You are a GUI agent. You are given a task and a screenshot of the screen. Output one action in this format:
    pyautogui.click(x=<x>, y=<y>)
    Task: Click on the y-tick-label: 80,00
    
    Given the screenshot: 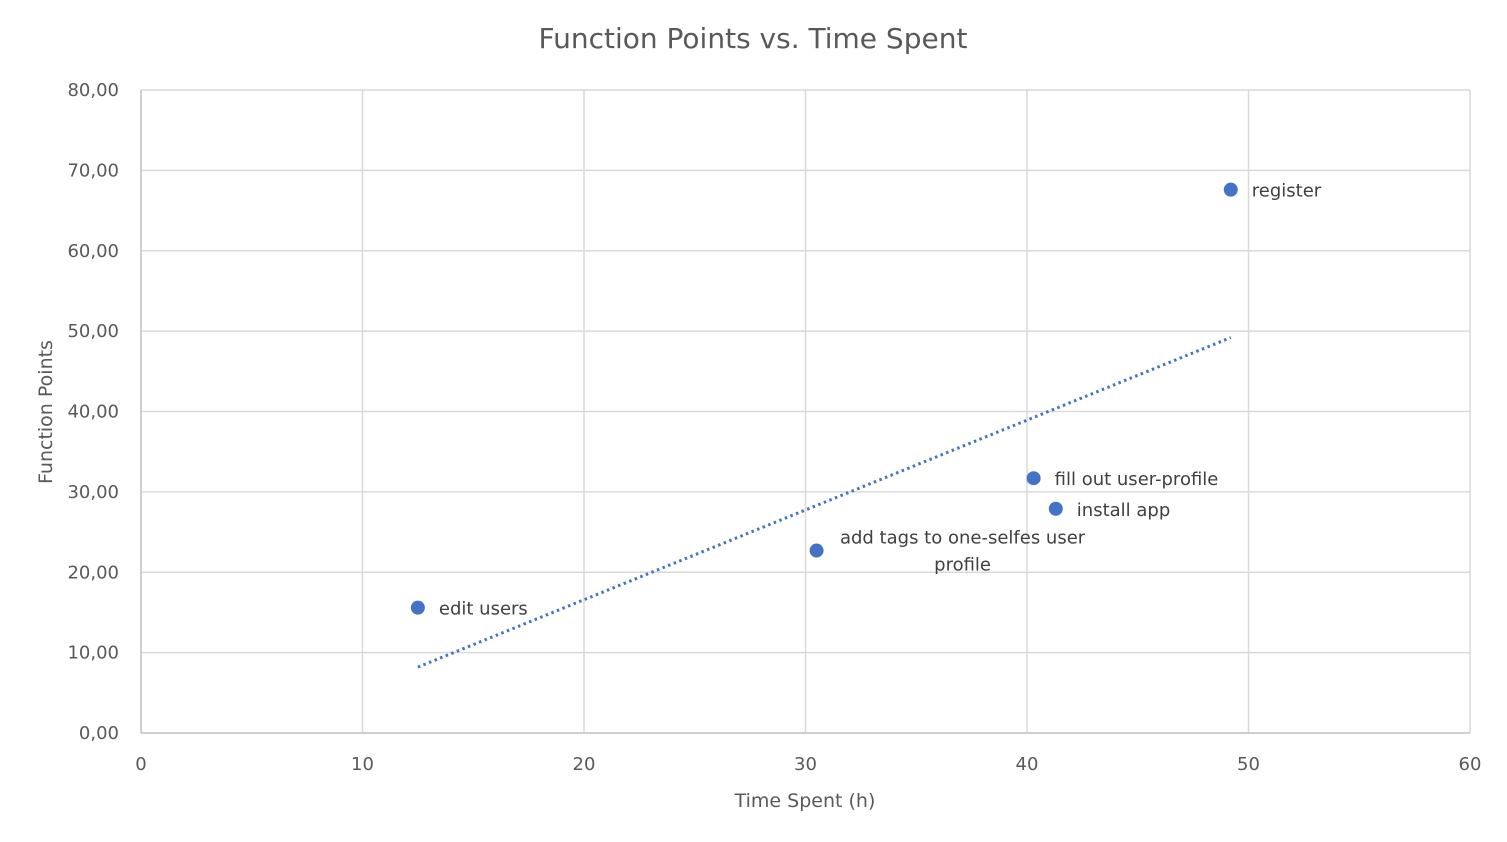 What is the action you would take?
    pyautogui.click(x=93, y=90)
    